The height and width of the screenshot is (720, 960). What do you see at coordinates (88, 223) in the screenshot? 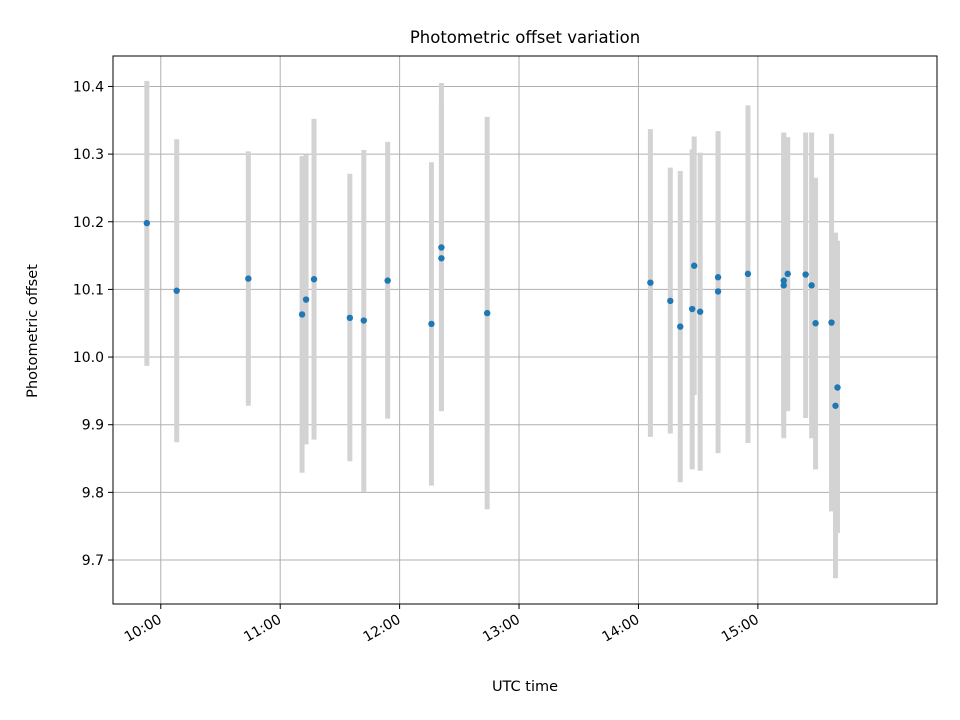
I see `y-tick-label: 10.2` at bounding box center [88, 223].